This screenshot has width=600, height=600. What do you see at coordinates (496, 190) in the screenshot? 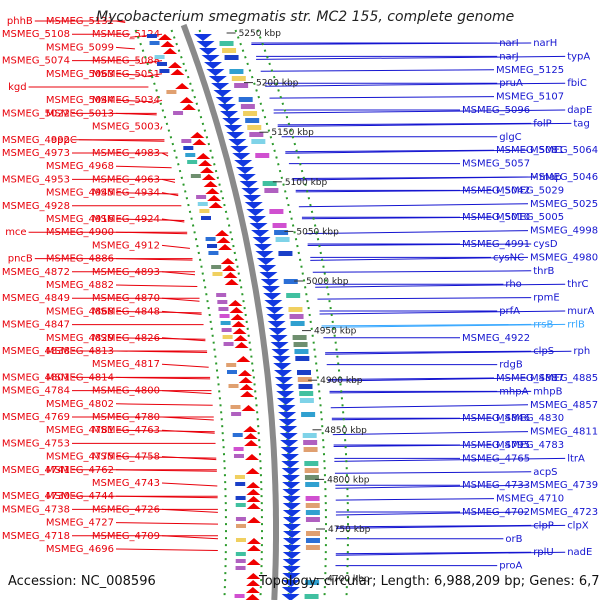
I see `gene-label-right: MSMEG_5042` at bounding box center [496, 190].